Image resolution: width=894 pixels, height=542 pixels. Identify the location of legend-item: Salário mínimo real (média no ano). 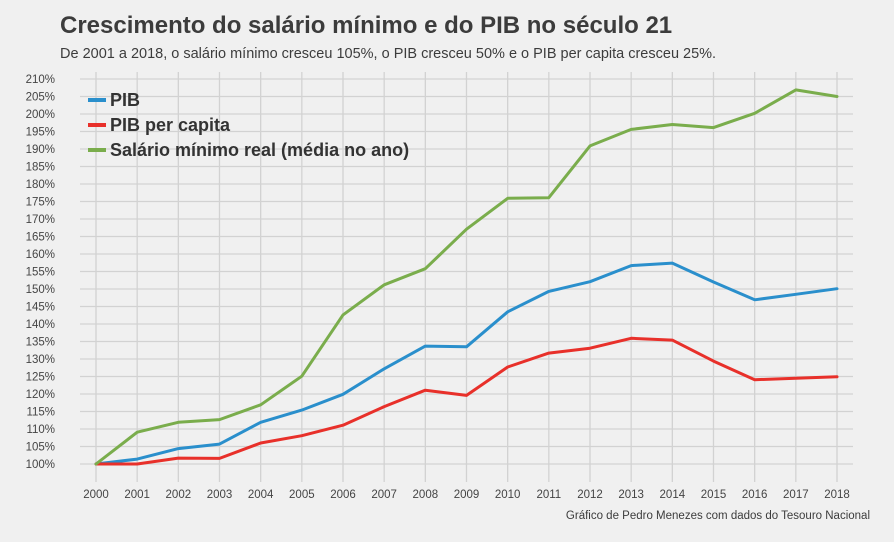
(248, 150).